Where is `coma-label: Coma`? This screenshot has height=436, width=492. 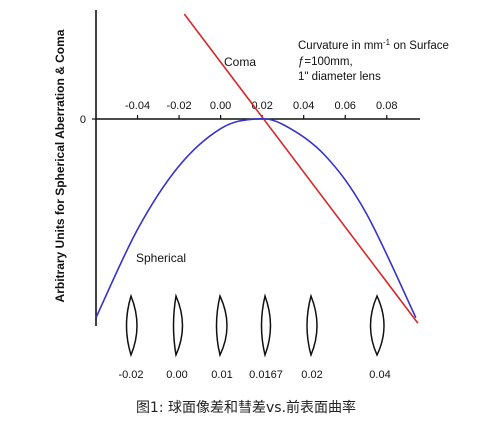 coma-label: Coma is located at coordinates (240, 62).